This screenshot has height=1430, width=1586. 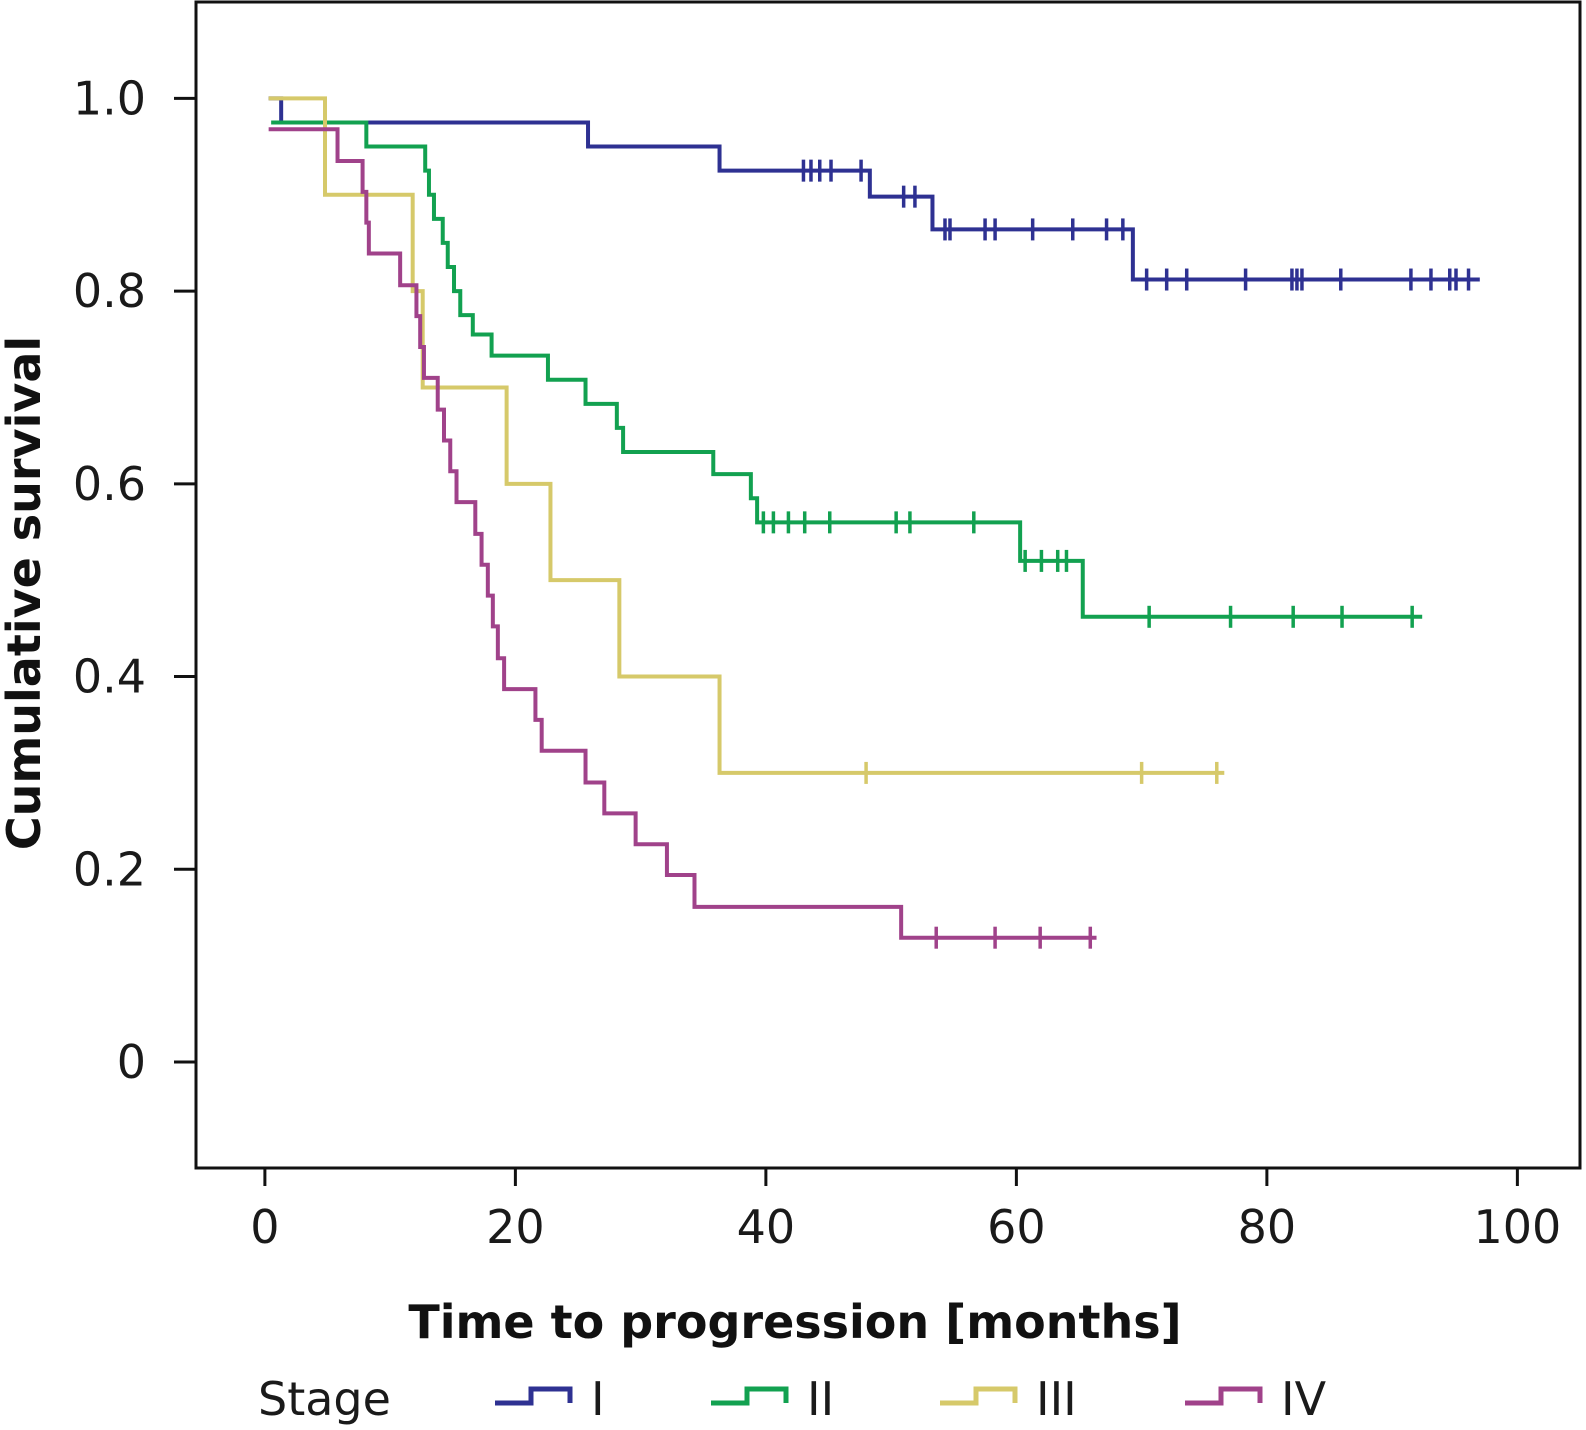 I want to click on series-stage-i, so click(x=874, y=193).